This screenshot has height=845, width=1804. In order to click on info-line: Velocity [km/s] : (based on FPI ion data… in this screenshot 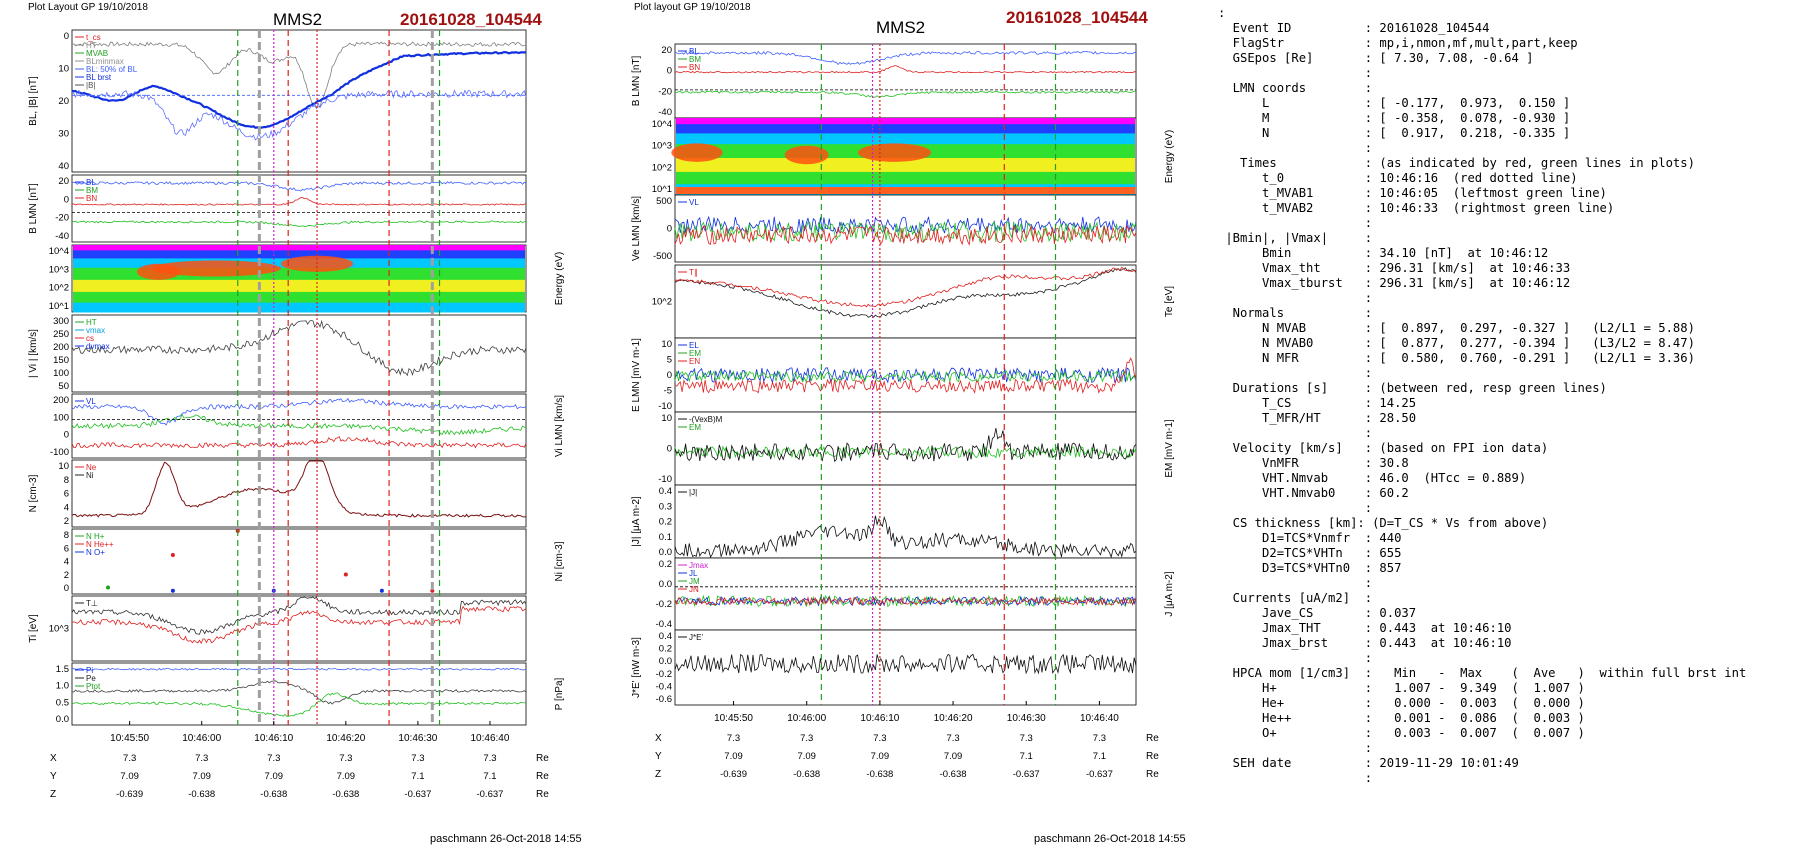, I will do `click(1383, 448)`.